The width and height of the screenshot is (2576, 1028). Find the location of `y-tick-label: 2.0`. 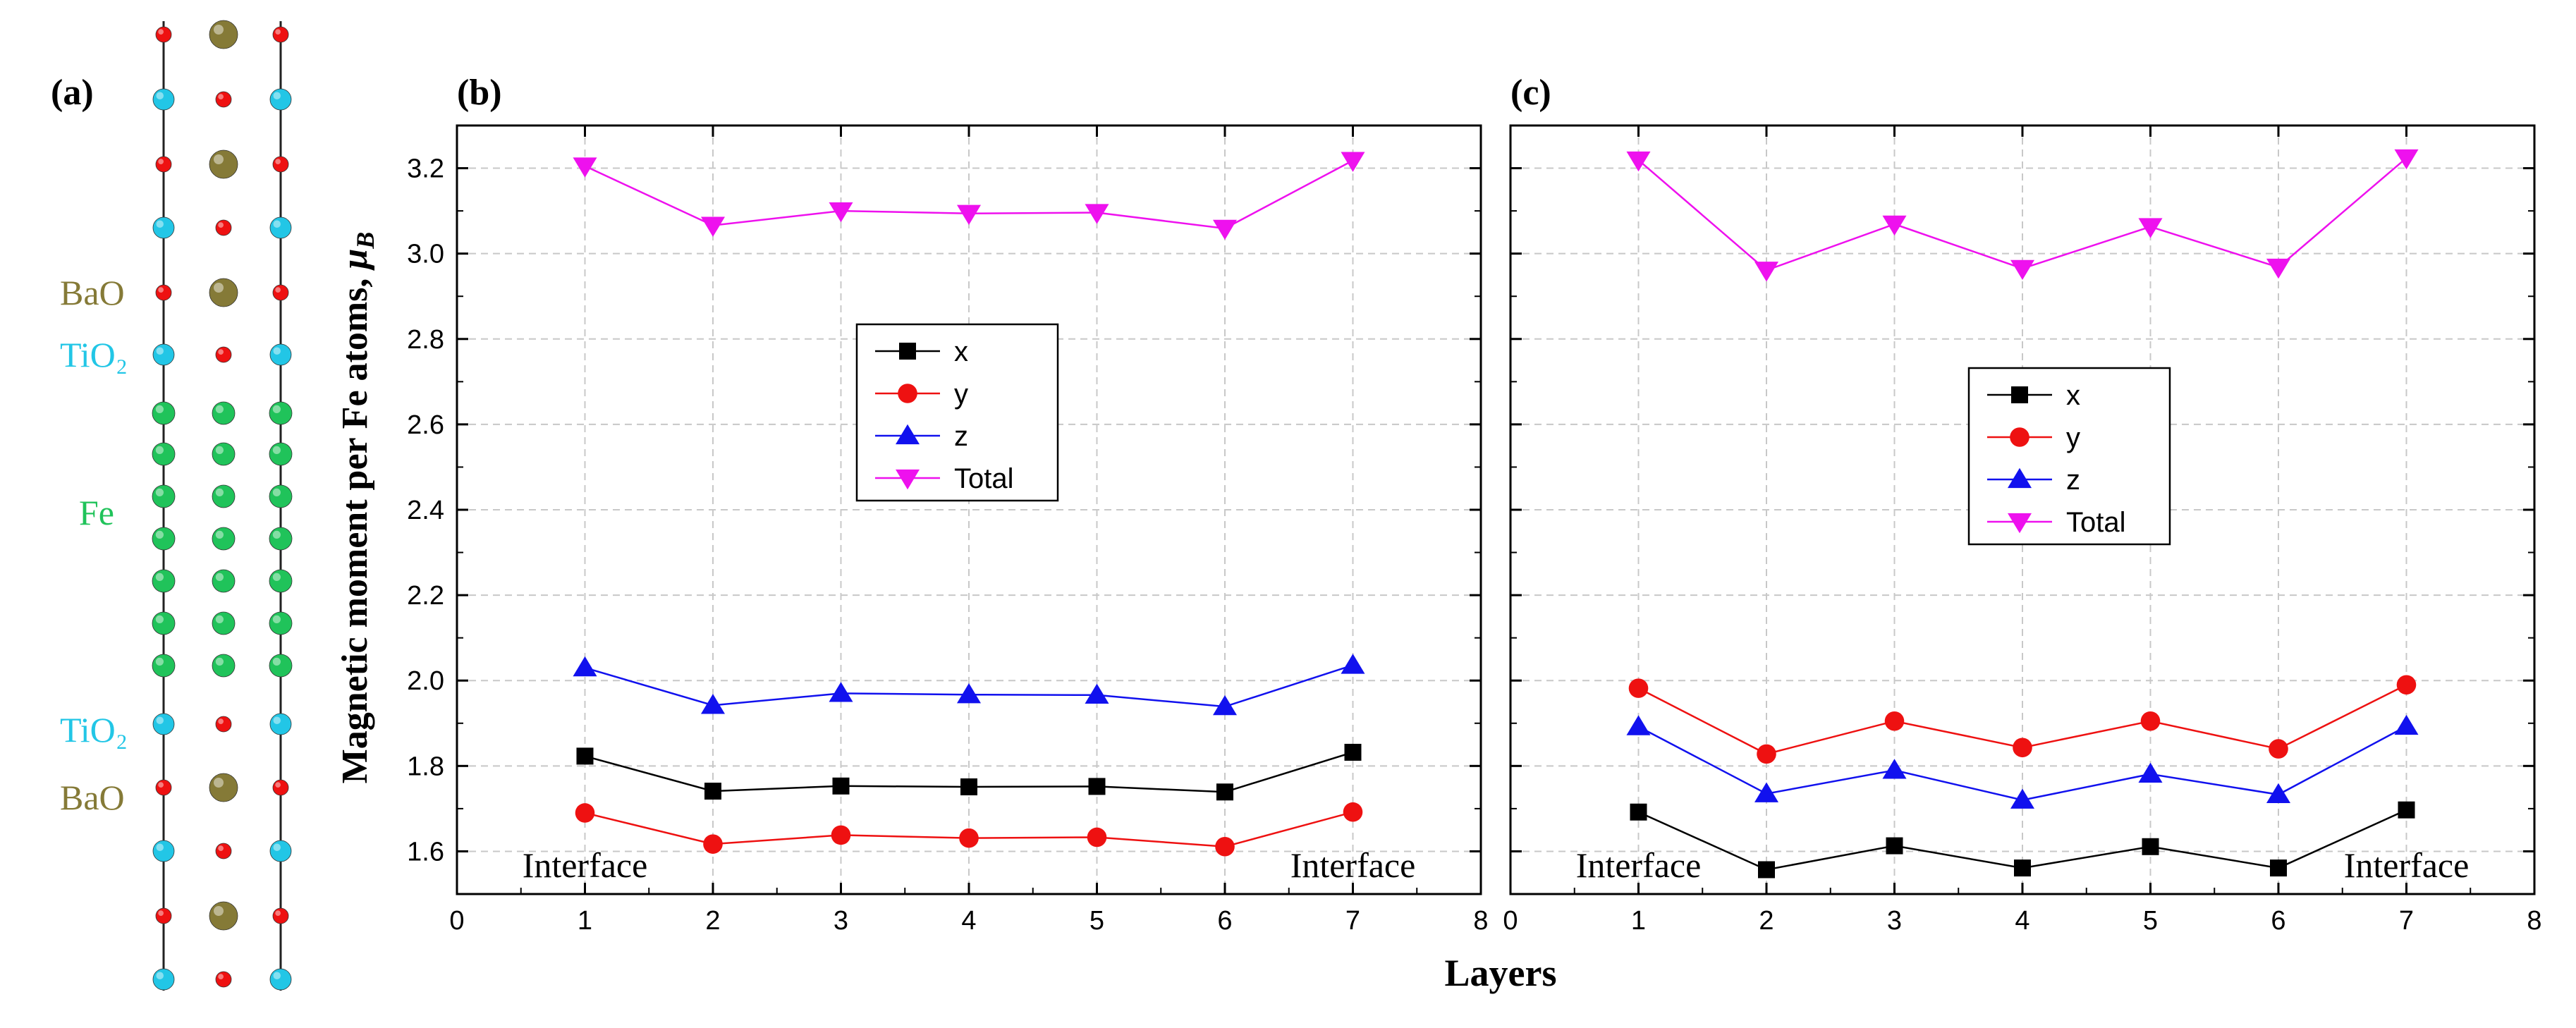

y-tick-label: 2.0 is located at coordinates (425, 681).